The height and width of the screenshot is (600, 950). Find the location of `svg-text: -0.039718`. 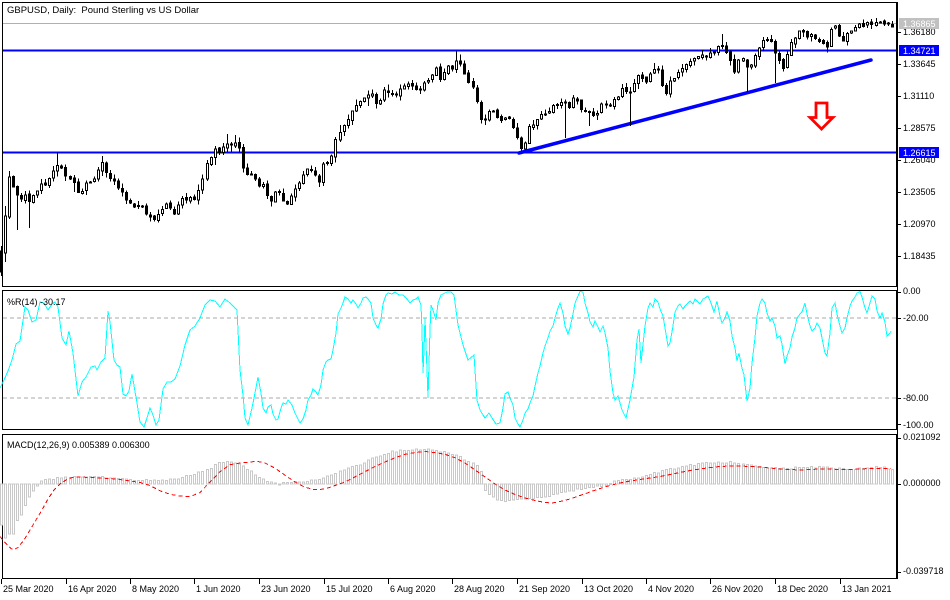

svg-text: -0.039718 is located at coordinates (923, 571).